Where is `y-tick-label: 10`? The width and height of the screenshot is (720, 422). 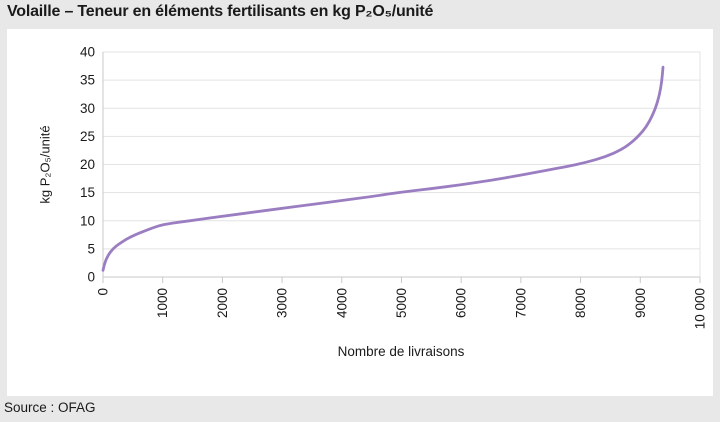
y-tick-label: 10 is located at coordinates (87, 220).